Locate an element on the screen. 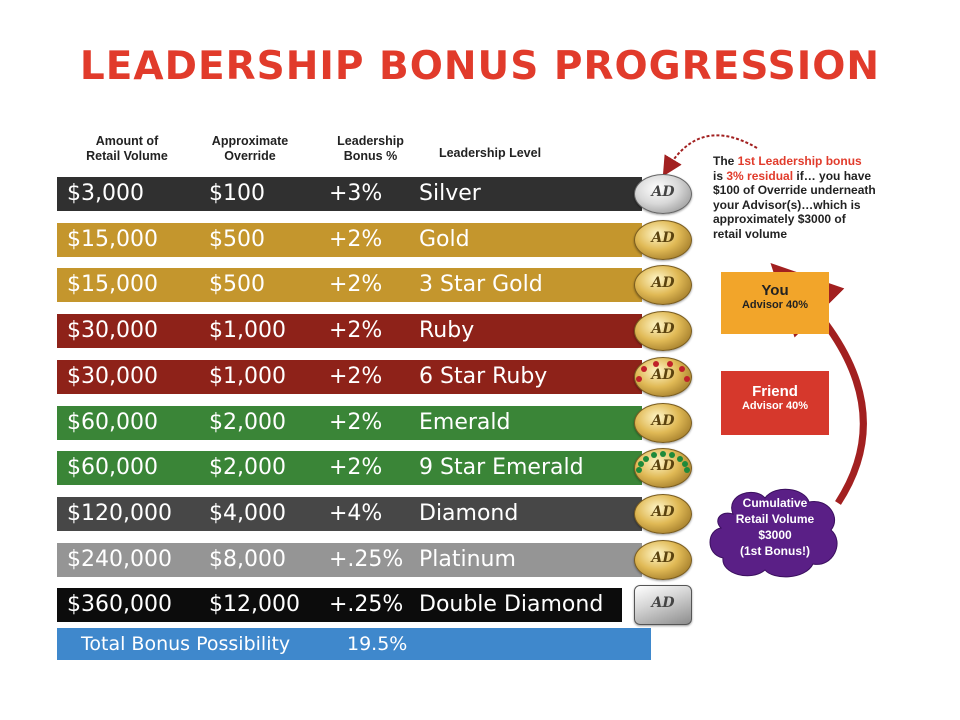 The height and width of the screenshot is (720, 960). friend-title: Friend is located at coordinates (775, 391).